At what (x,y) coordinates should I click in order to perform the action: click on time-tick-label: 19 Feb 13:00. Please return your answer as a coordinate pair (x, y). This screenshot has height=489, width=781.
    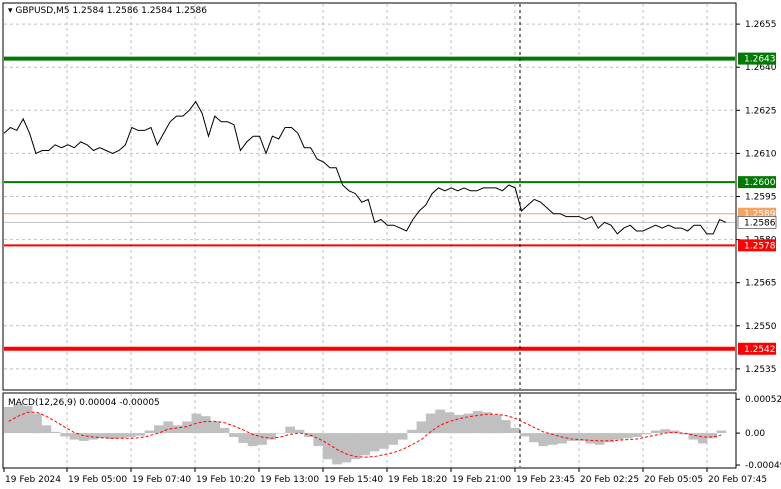
    Looking at the image, I should click on (289, 480).